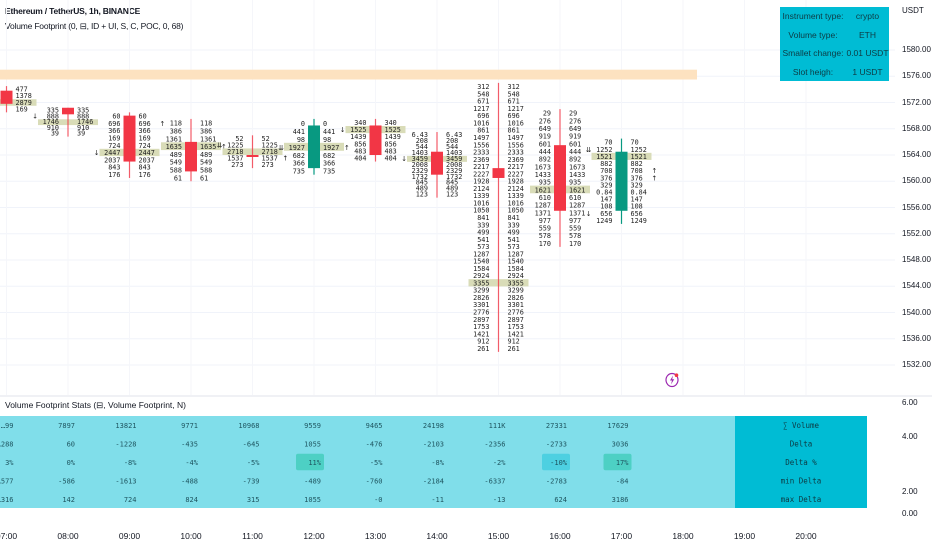 This screenshot has width=932, height=550. I want to click on resistance-zone, so click(348, 74).